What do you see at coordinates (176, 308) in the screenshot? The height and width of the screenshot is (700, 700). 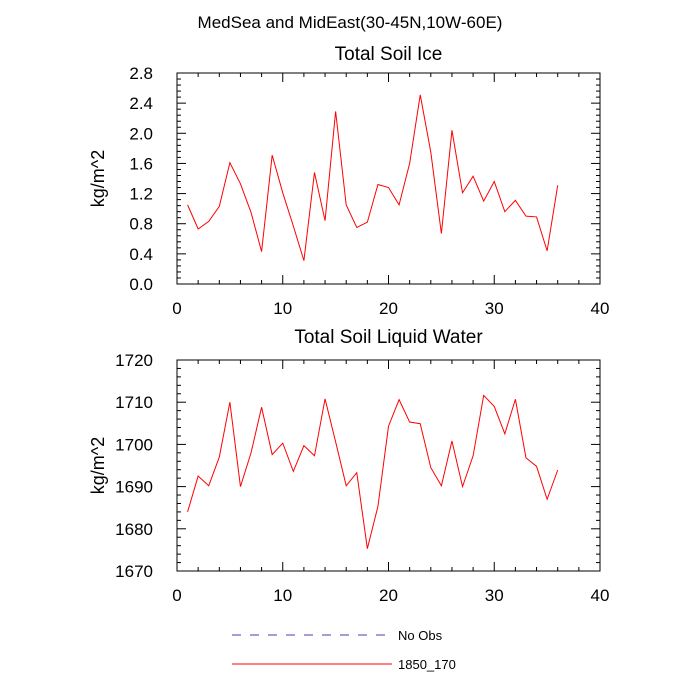 I see `soil-ice-x-tick-label: 0` at bounding box center [176, 308].